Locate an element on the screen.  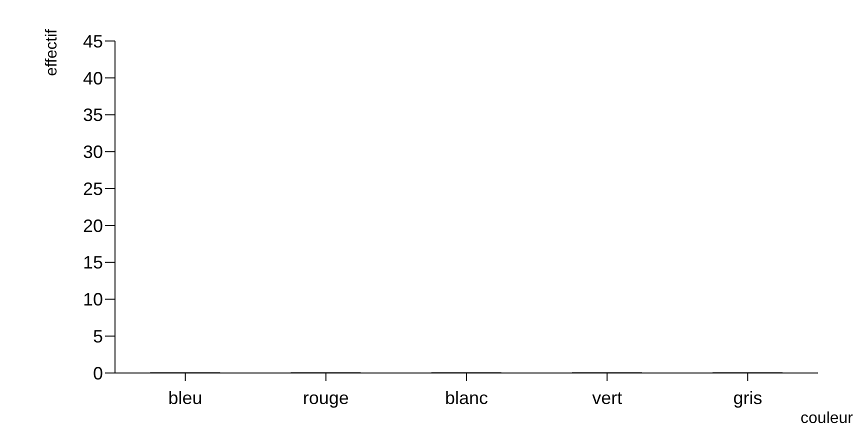
y-tick-label: 15 is located at coordinates (92, 262).